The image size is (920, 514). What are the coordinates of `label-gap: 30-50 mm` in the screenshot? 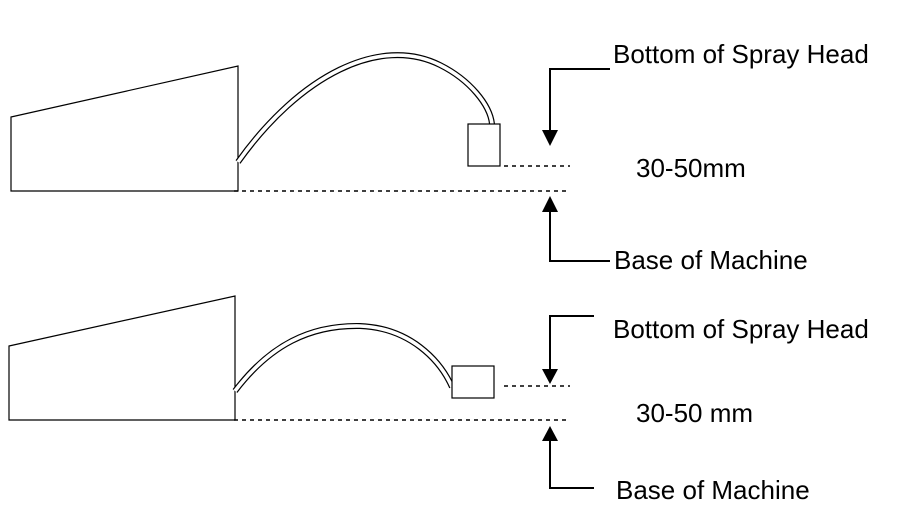 It's located at (694, 413).